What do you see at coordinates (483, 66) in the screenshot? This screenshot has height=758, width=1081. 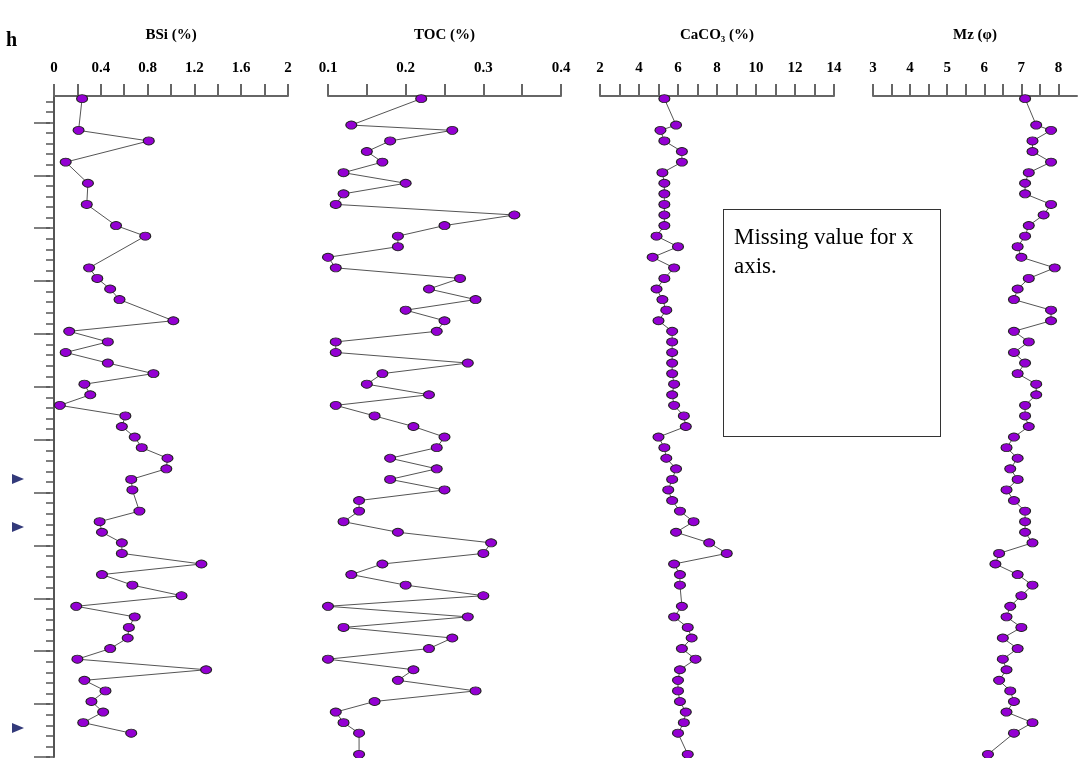 I see `x-tick-label: 0.3` at bounding box center [483, 66].